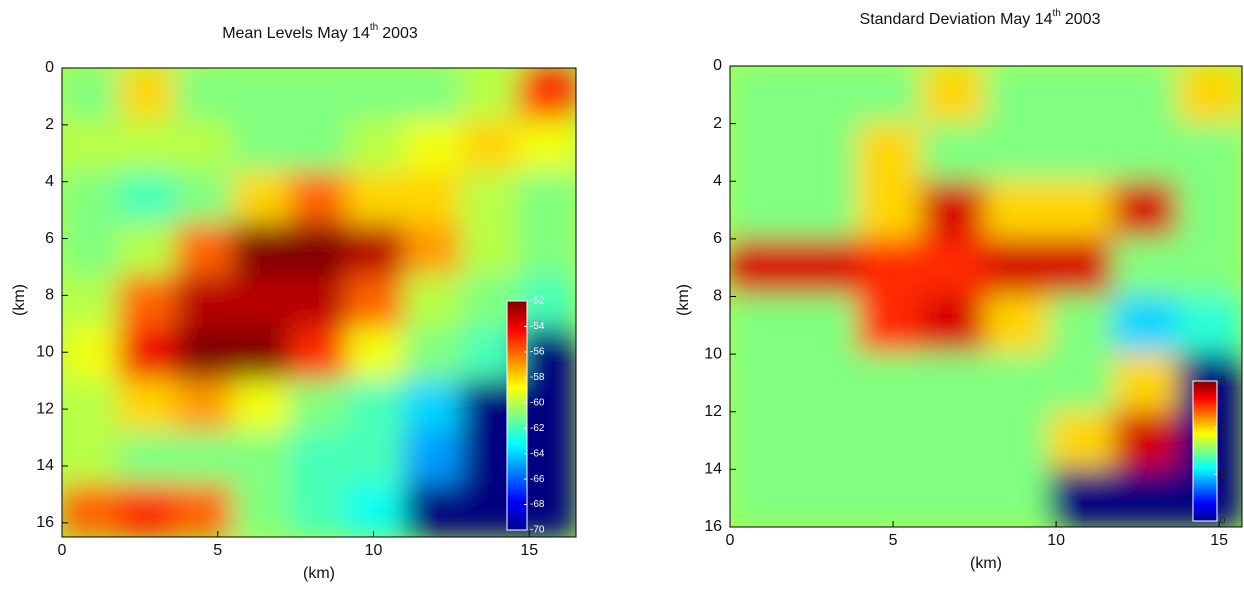 The width and height of the screenshot is (1244, 597). Describe the element at coordinates (717, 65) in the screenshot. I see `y-tick-label: 0` at that location.